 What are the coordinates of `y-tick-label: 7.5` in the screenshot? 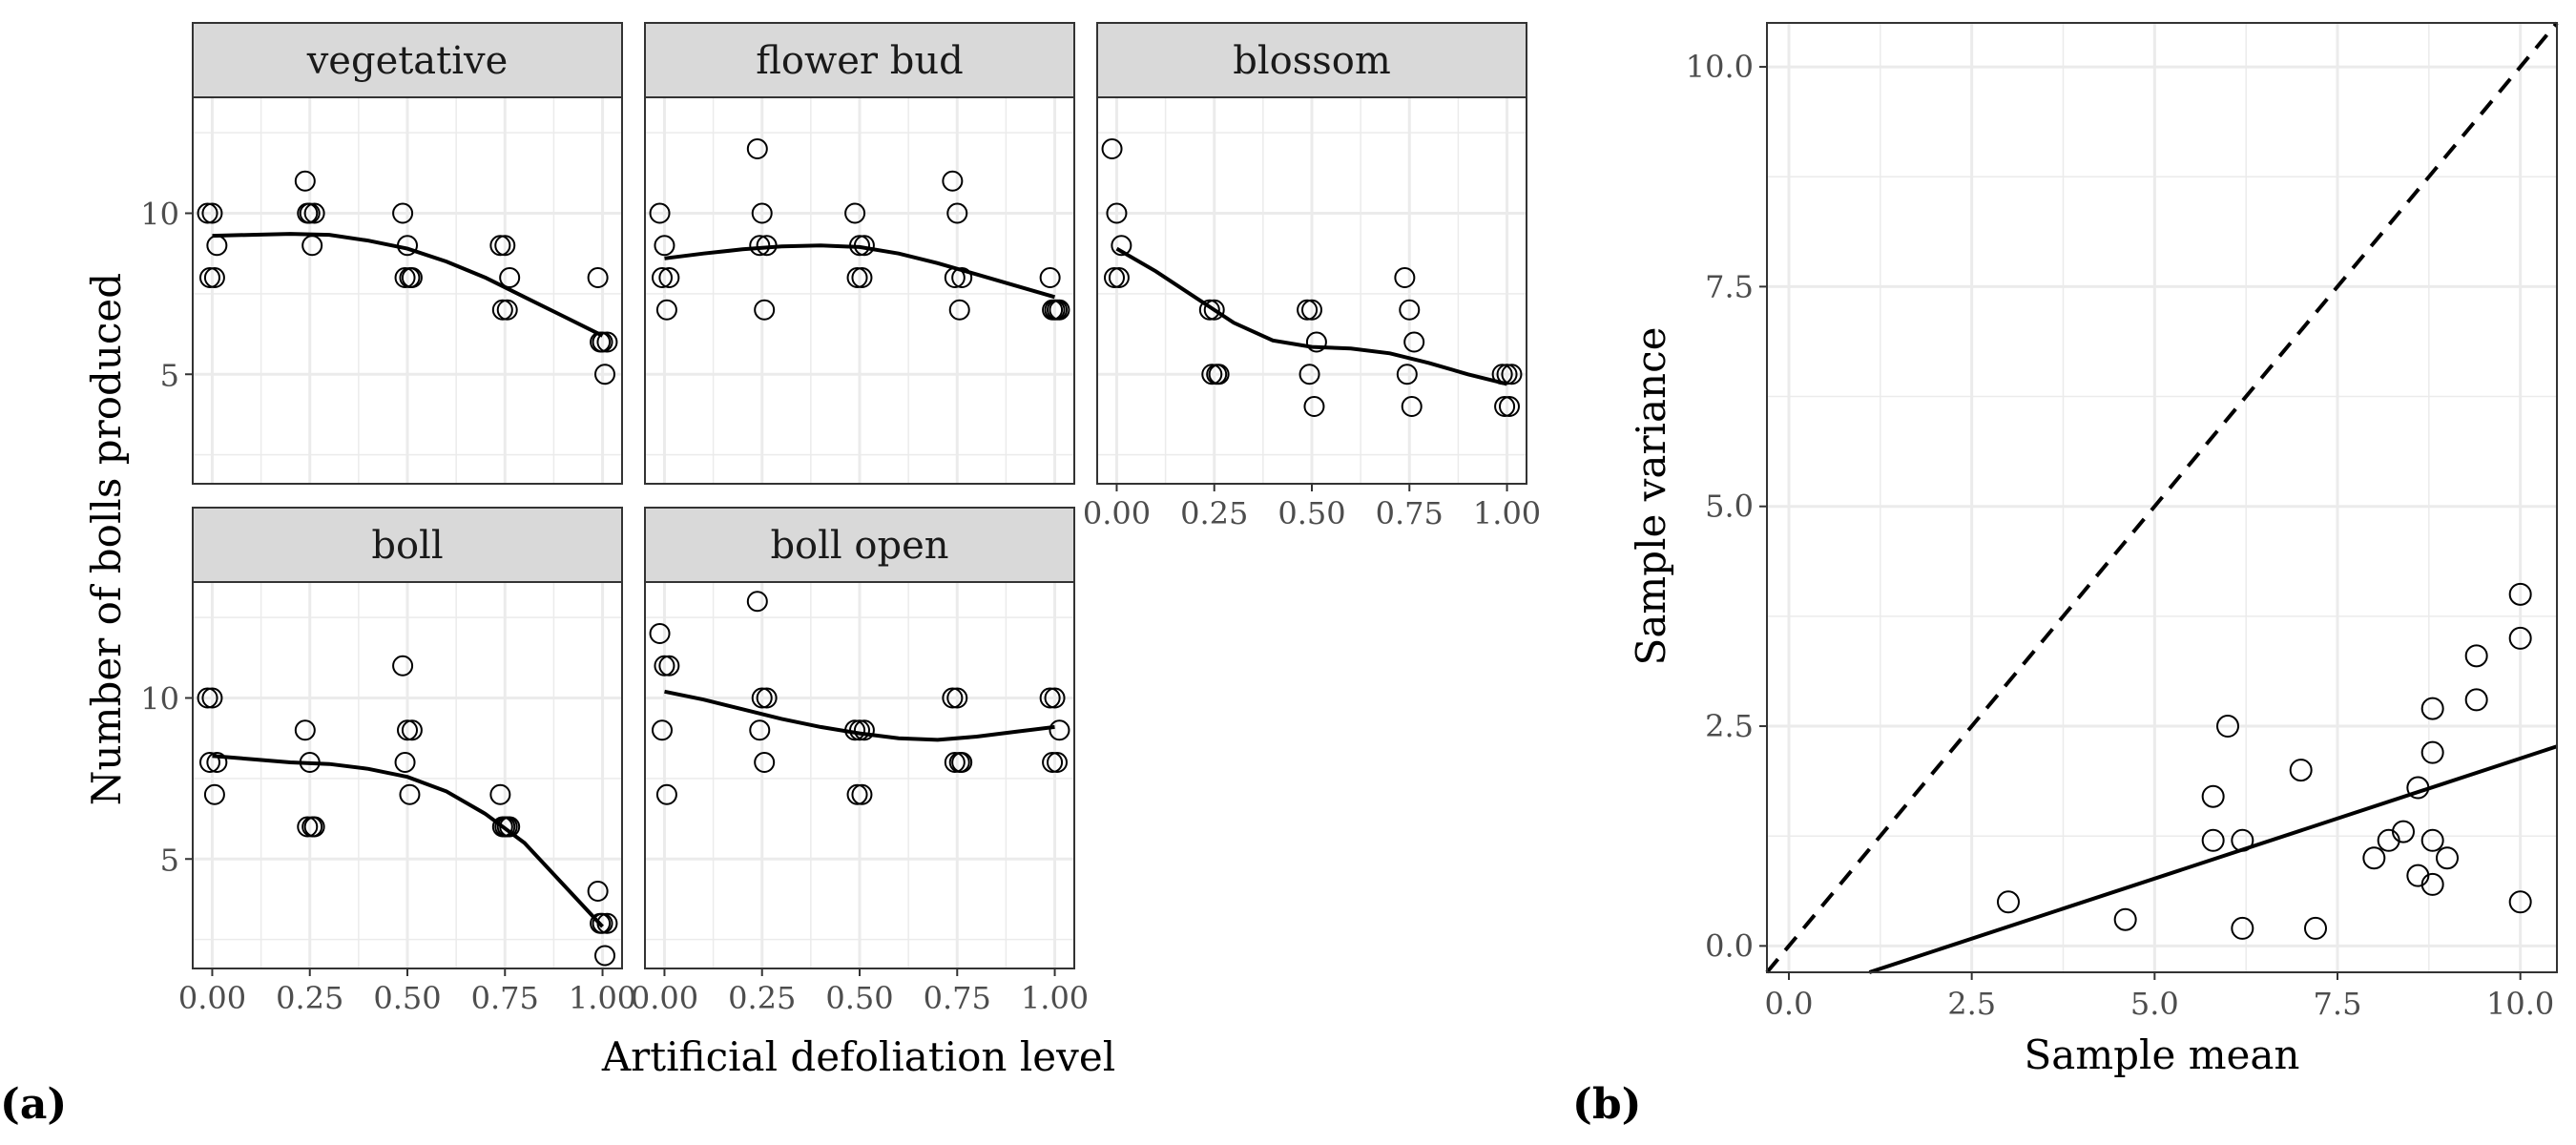 It's located at (1729, 286).